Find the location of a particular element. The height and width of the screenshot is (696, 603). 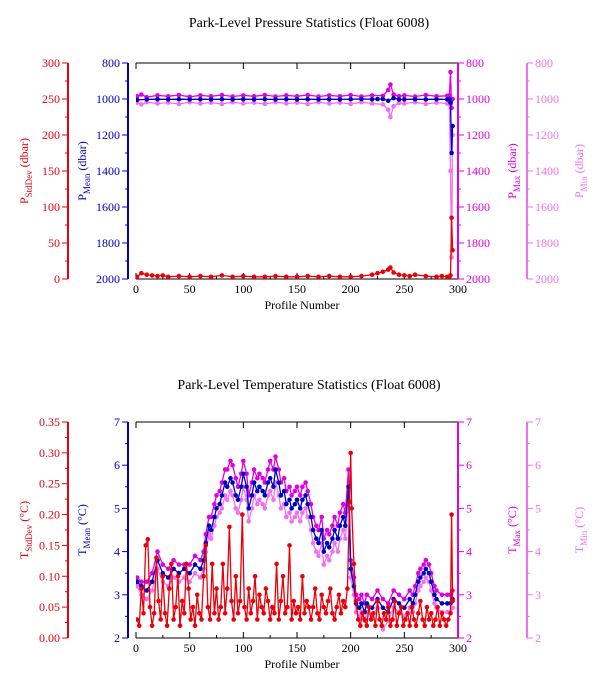

y-tick-label: 1400 is located at coordinates (478, 171).